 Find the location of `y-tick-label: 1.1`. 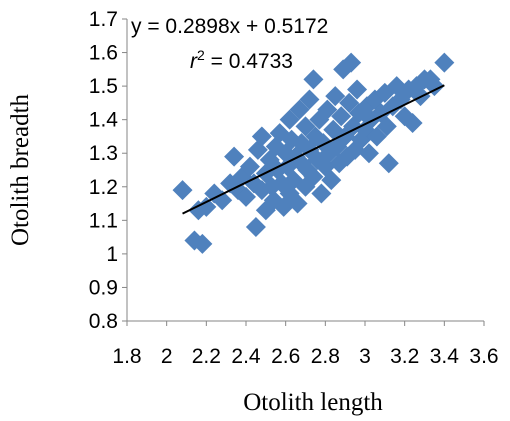

y-tick-label: 1.1 is located at coordinates (103, 220).